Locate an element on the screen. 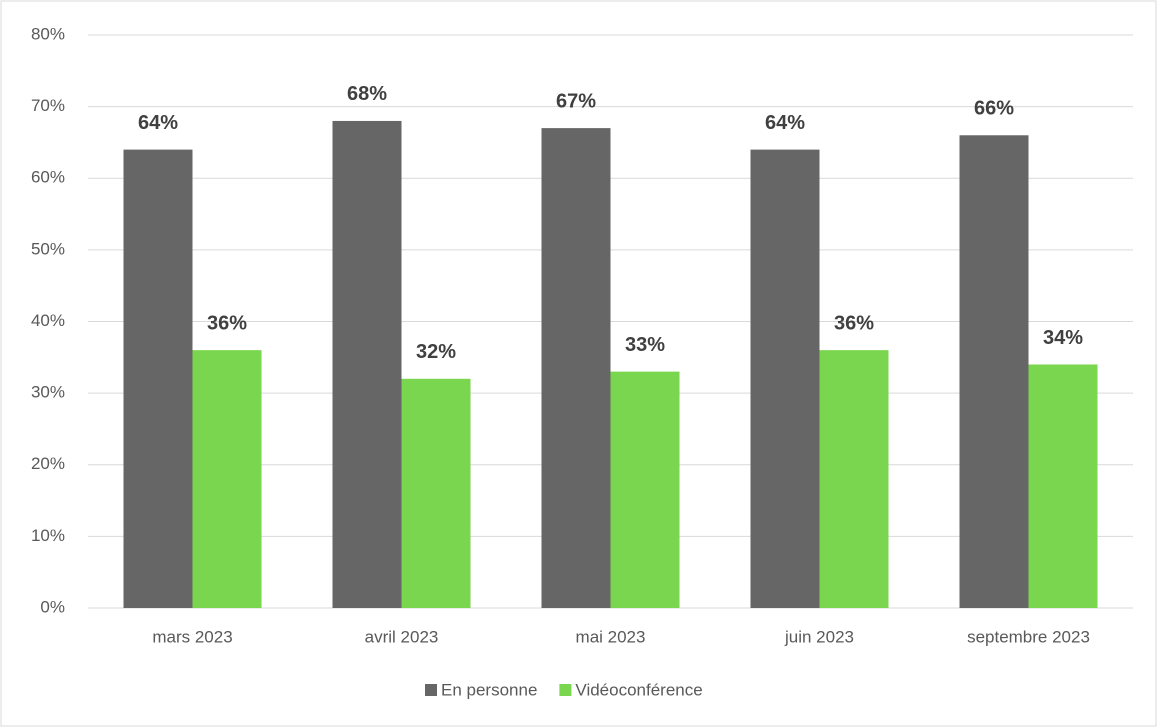  legend-label: Vidéoconférence is located at coordinates (638, 689).